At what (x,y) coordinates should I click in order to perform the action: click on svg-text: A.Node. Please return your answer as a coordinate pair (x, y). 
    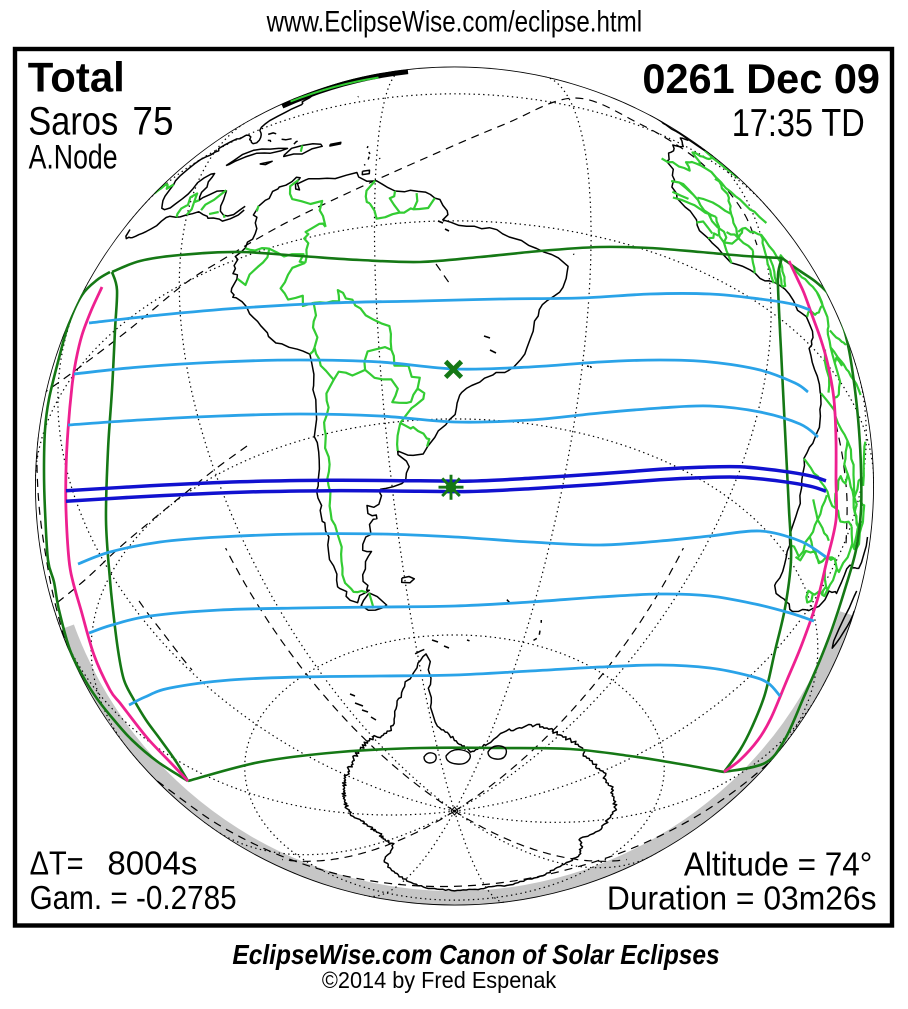
    Looking at the image, I should click on (73, 157).